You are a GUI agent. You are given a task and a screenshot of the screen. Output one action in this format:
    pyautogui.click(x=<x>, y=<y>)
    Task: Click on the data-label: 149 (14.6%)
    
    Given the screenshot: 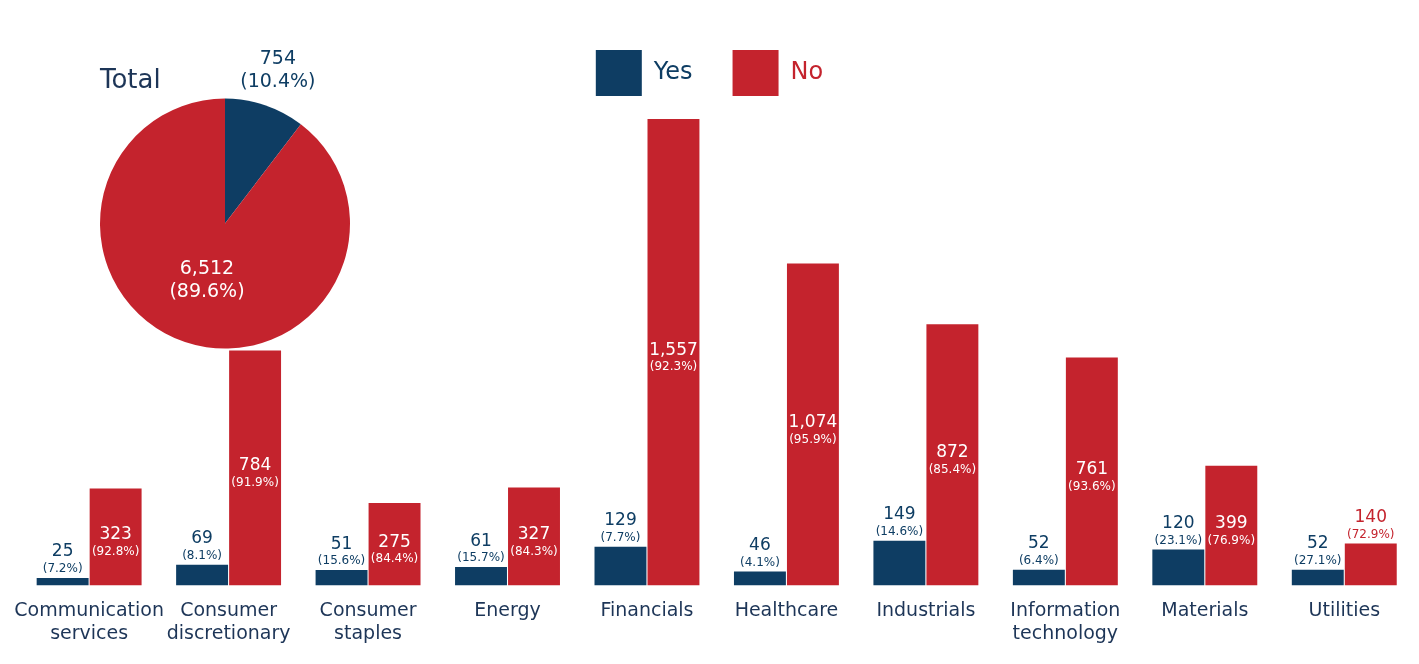 What is the action you would take?
    pyautogui.click(x=899, y=520)
    